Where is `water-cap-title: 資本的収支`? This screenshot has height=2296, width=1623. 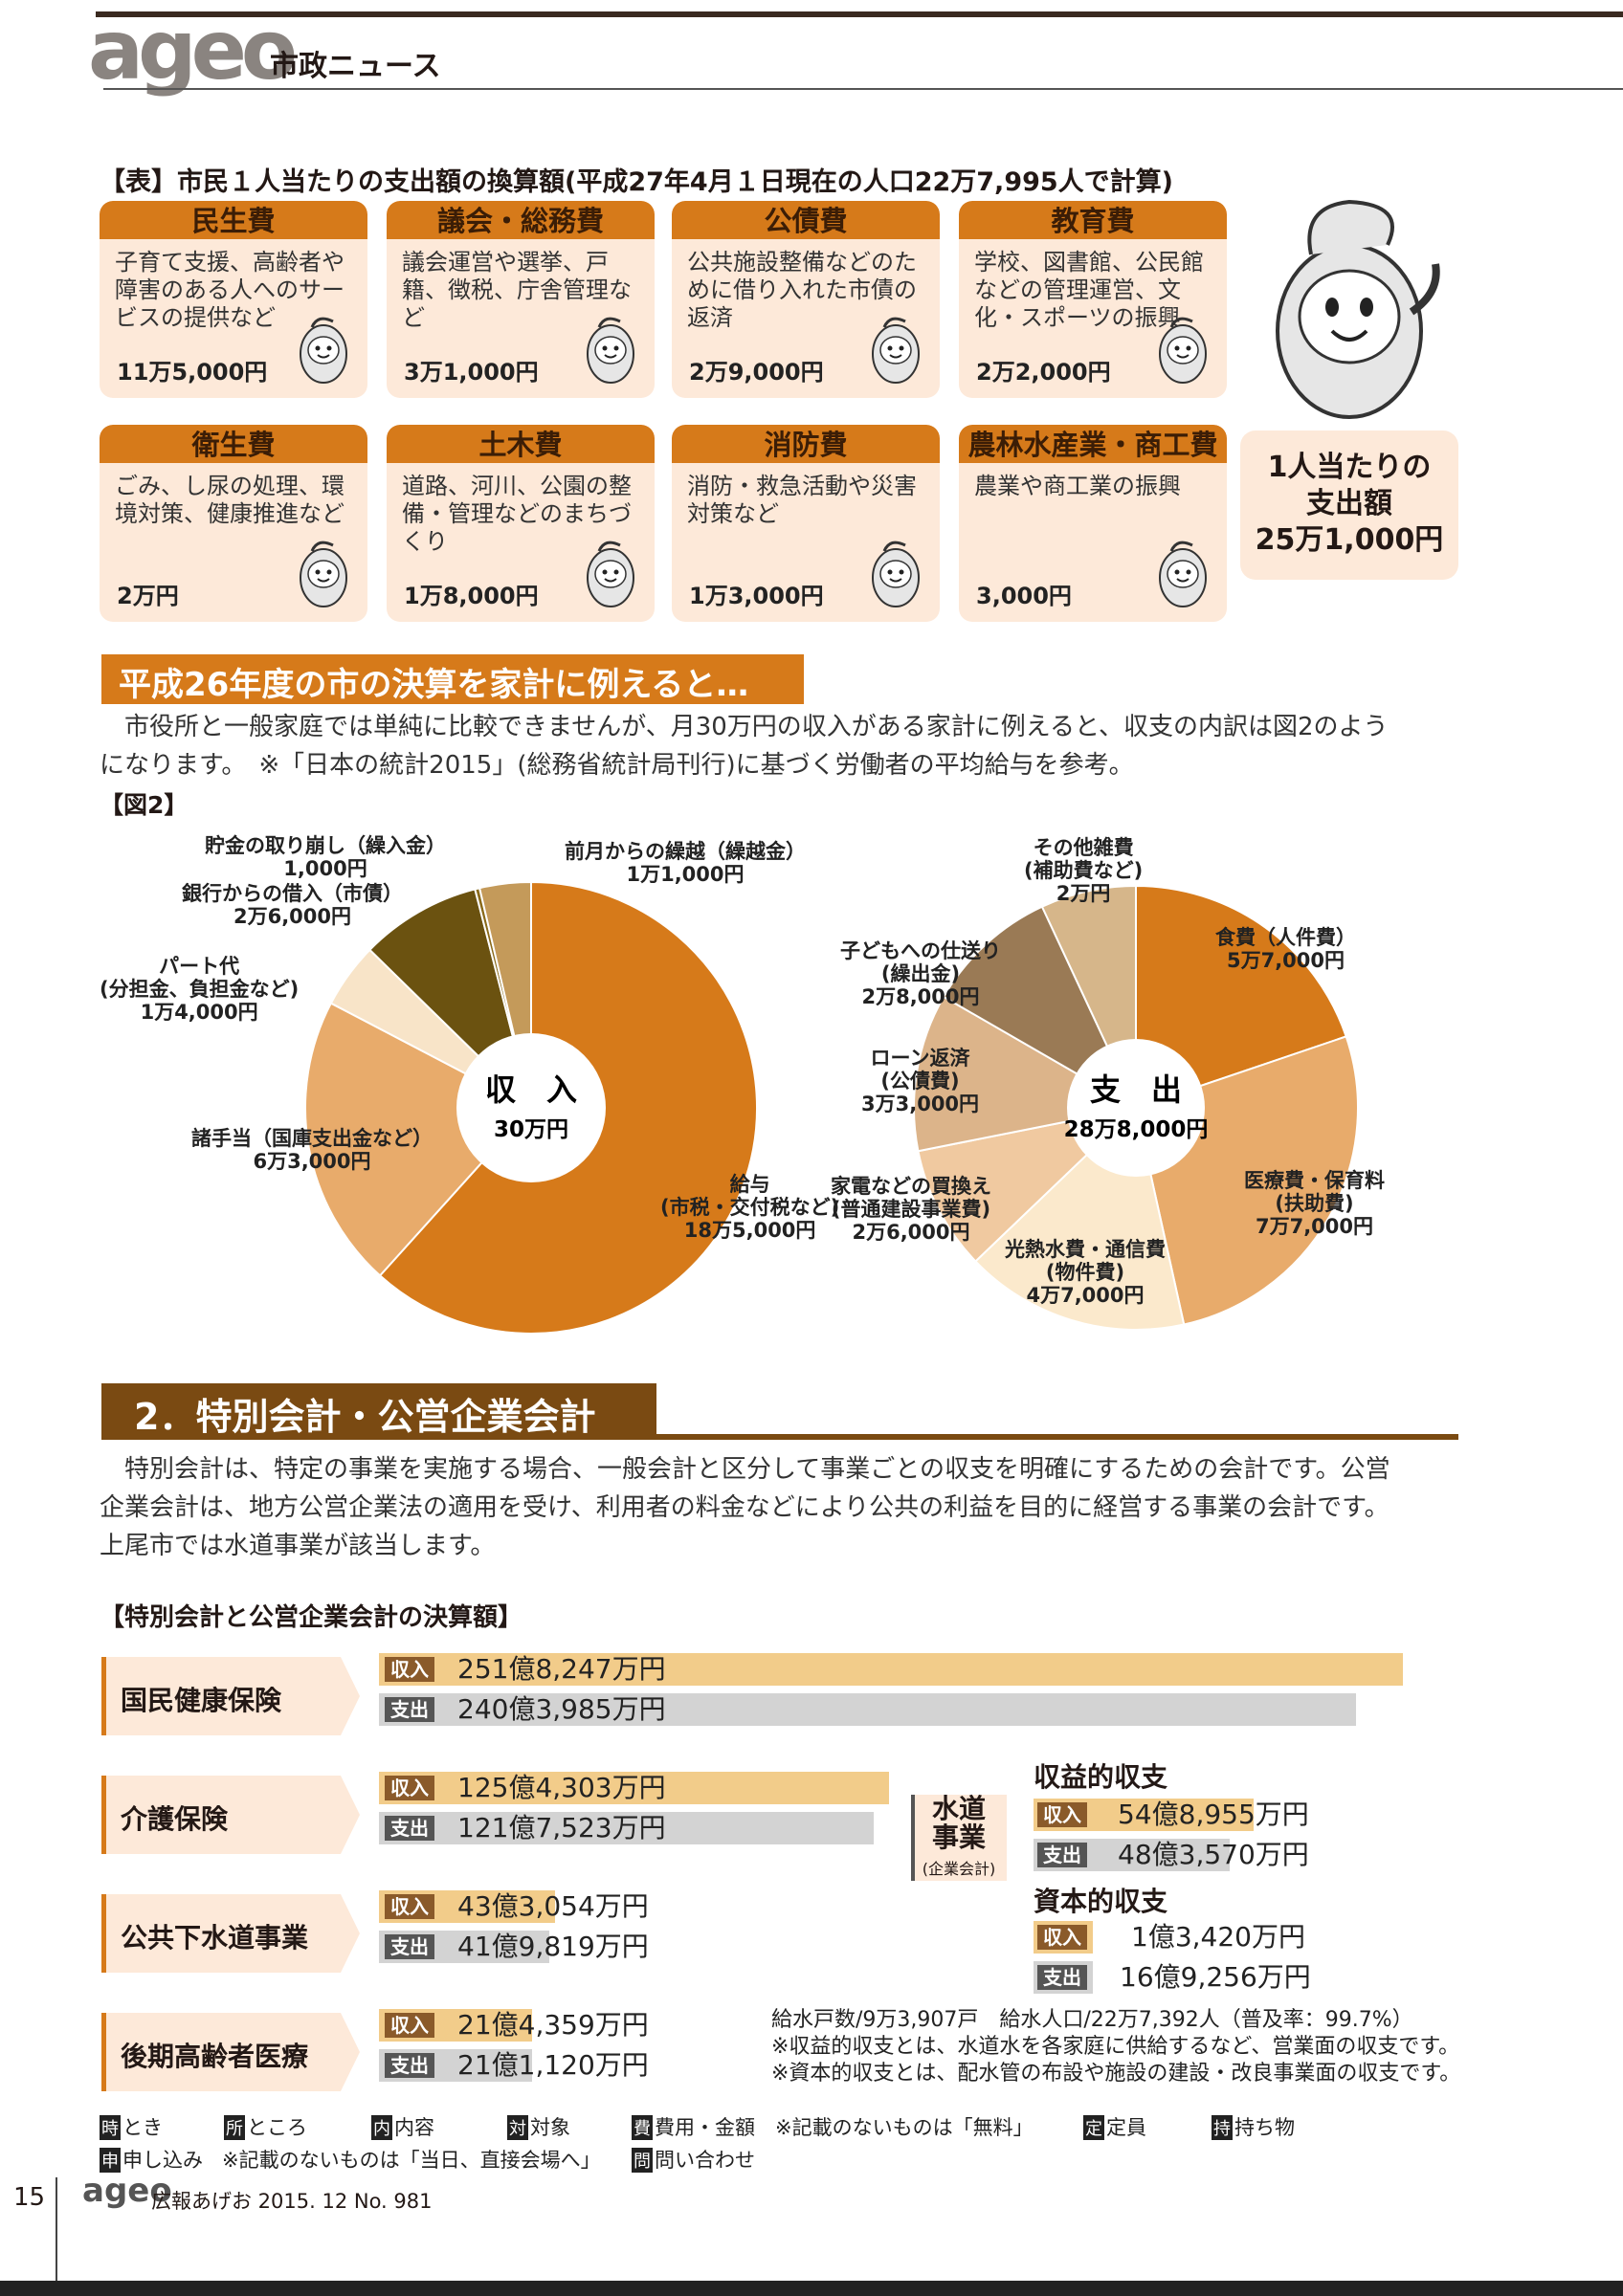 water-cap-title: 資本的収支 is located at coordinates (1101, 1902).